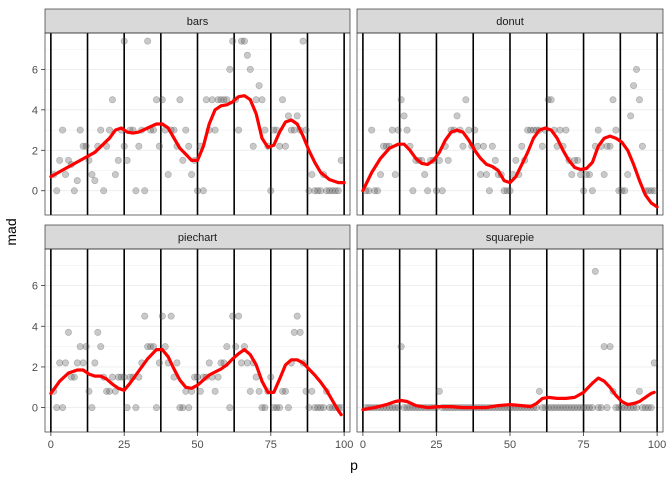 This screenshot has height=480, width=672. I want to click on x-tick-label: 50, so click(197, 445).